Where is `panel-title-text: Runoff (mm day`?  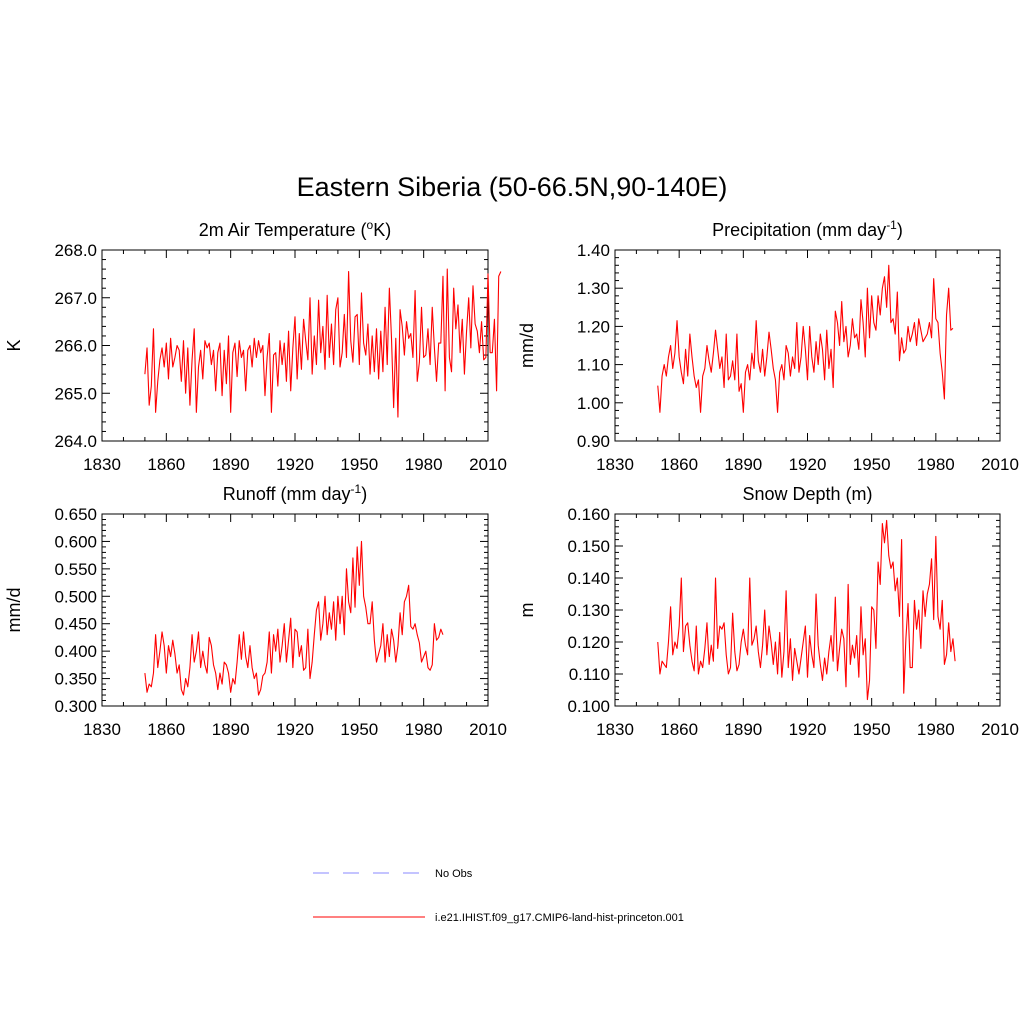
panel-title-text: Runoff (mm day is located at coordinates (287, 494).